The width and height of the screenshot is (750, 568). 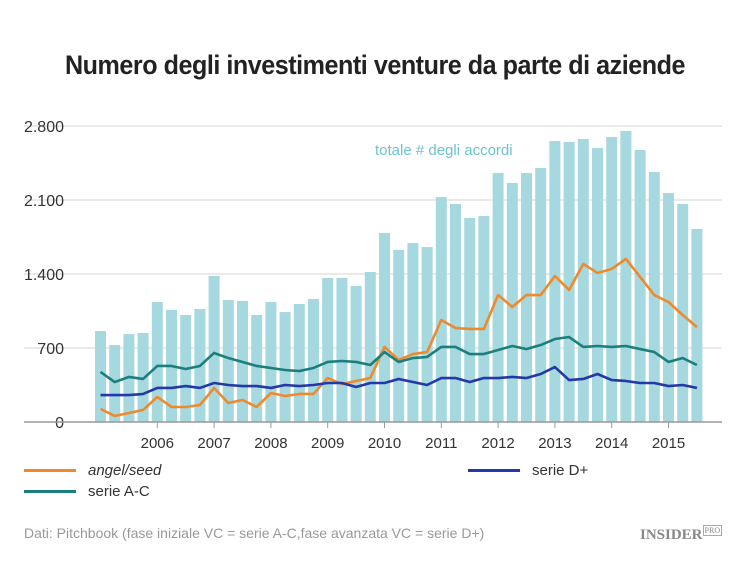 What do you see at coordinates (712, 530) in the screenshot?
I see `logo-sup: PRO` at bounding box center [712, 530].